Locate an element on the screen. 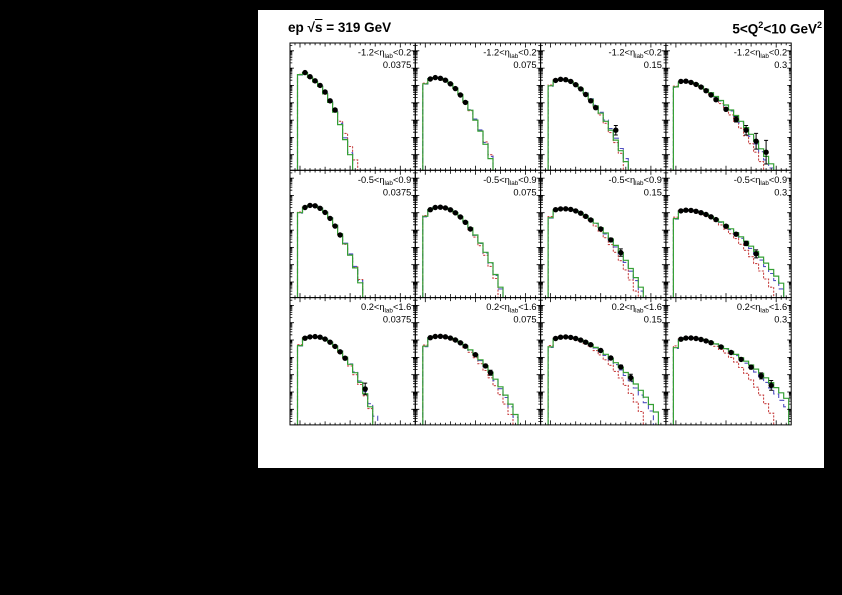  eta-range-label: -1.2<ηlab<0.2 is located at coordinates (509, 54).